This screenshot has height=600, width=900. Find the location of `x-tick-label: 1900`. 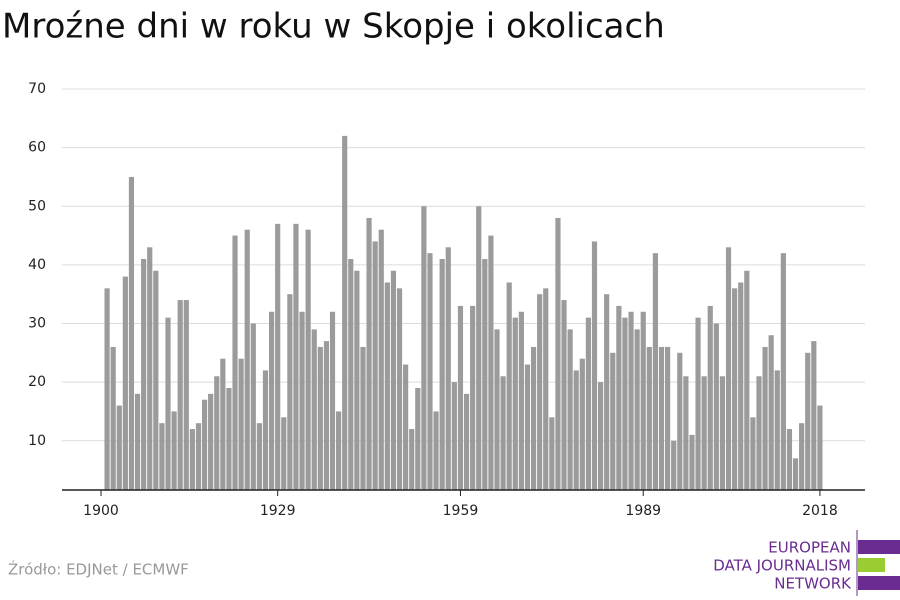

x-tick-label: 1900 is located at coordinates (101, 511).